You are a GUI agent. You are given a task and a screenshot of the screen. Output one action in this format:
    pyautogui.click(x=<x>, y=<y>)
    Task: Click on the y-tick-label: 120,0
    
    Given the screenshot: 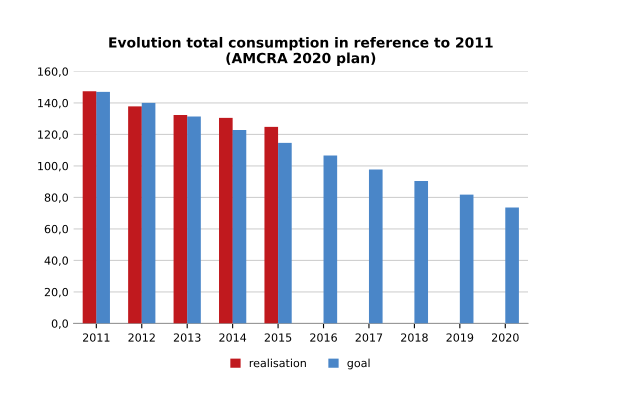 What is the action you would take?
    pyautogui.click(x=53, y=135)
    